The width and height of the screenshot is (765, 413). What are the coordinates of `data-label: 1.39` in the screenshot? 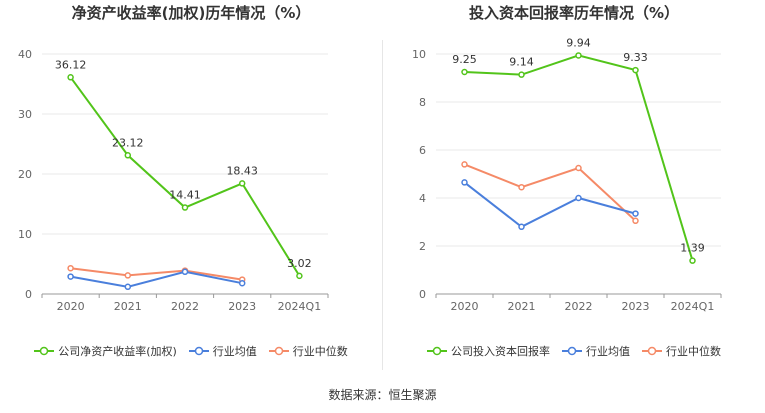 It's located at (692, 248).